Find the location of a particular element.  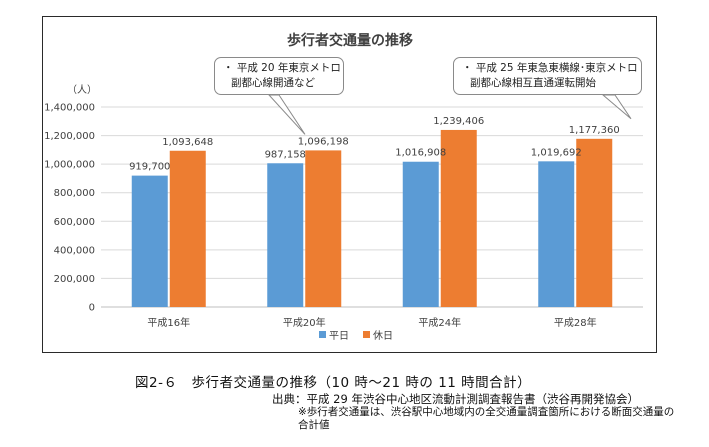

legend: 平日 休日 is located at coordinates (356, 336).